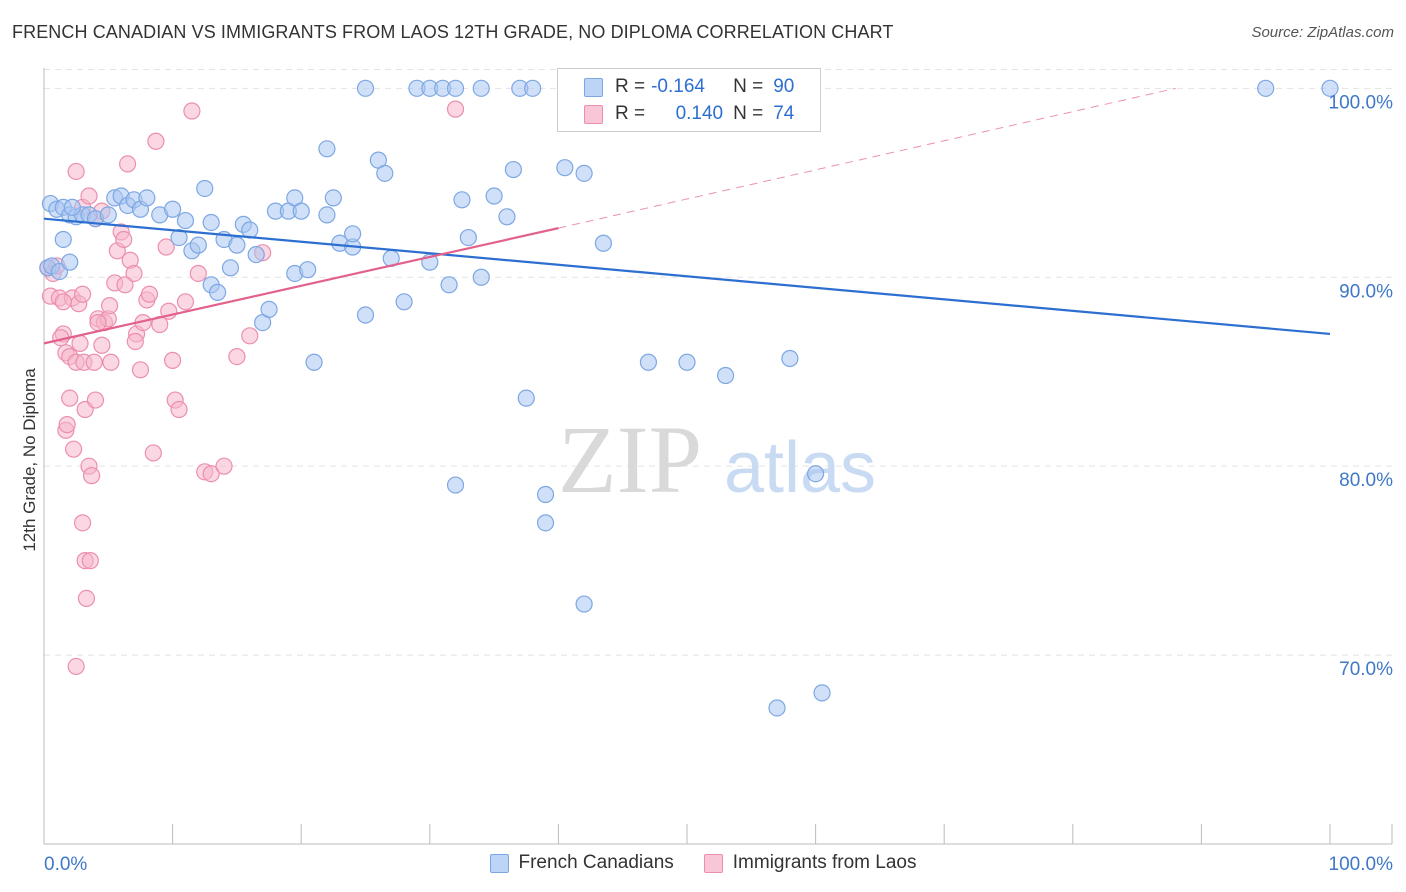  Describe the element at coordinates (867, 158) in the screenshot. I see `laos-trend-extension` at that location.